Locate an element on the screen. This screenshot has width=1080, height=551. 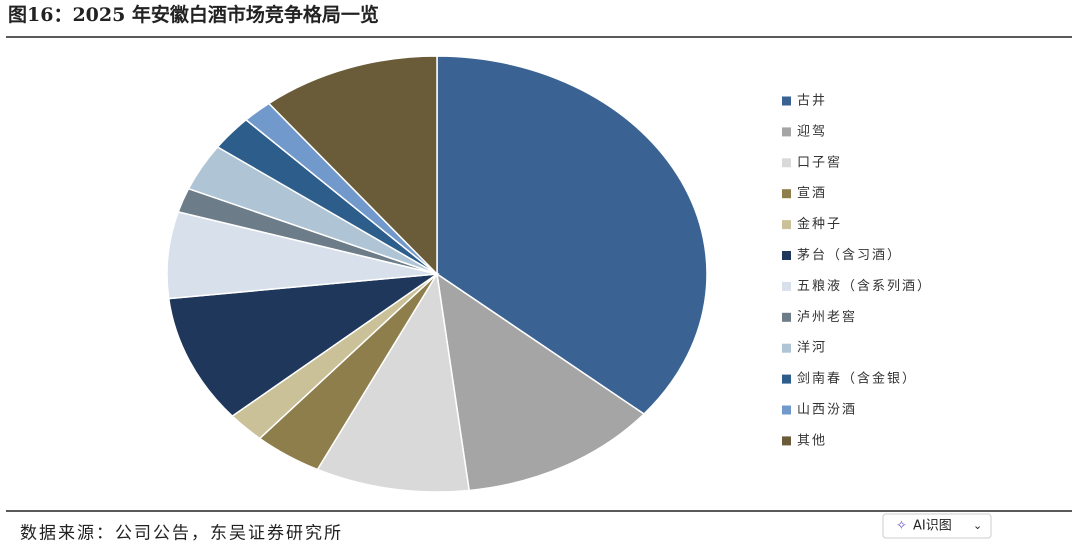
legend-label: 洋河 is located at coordinates (812, 348).